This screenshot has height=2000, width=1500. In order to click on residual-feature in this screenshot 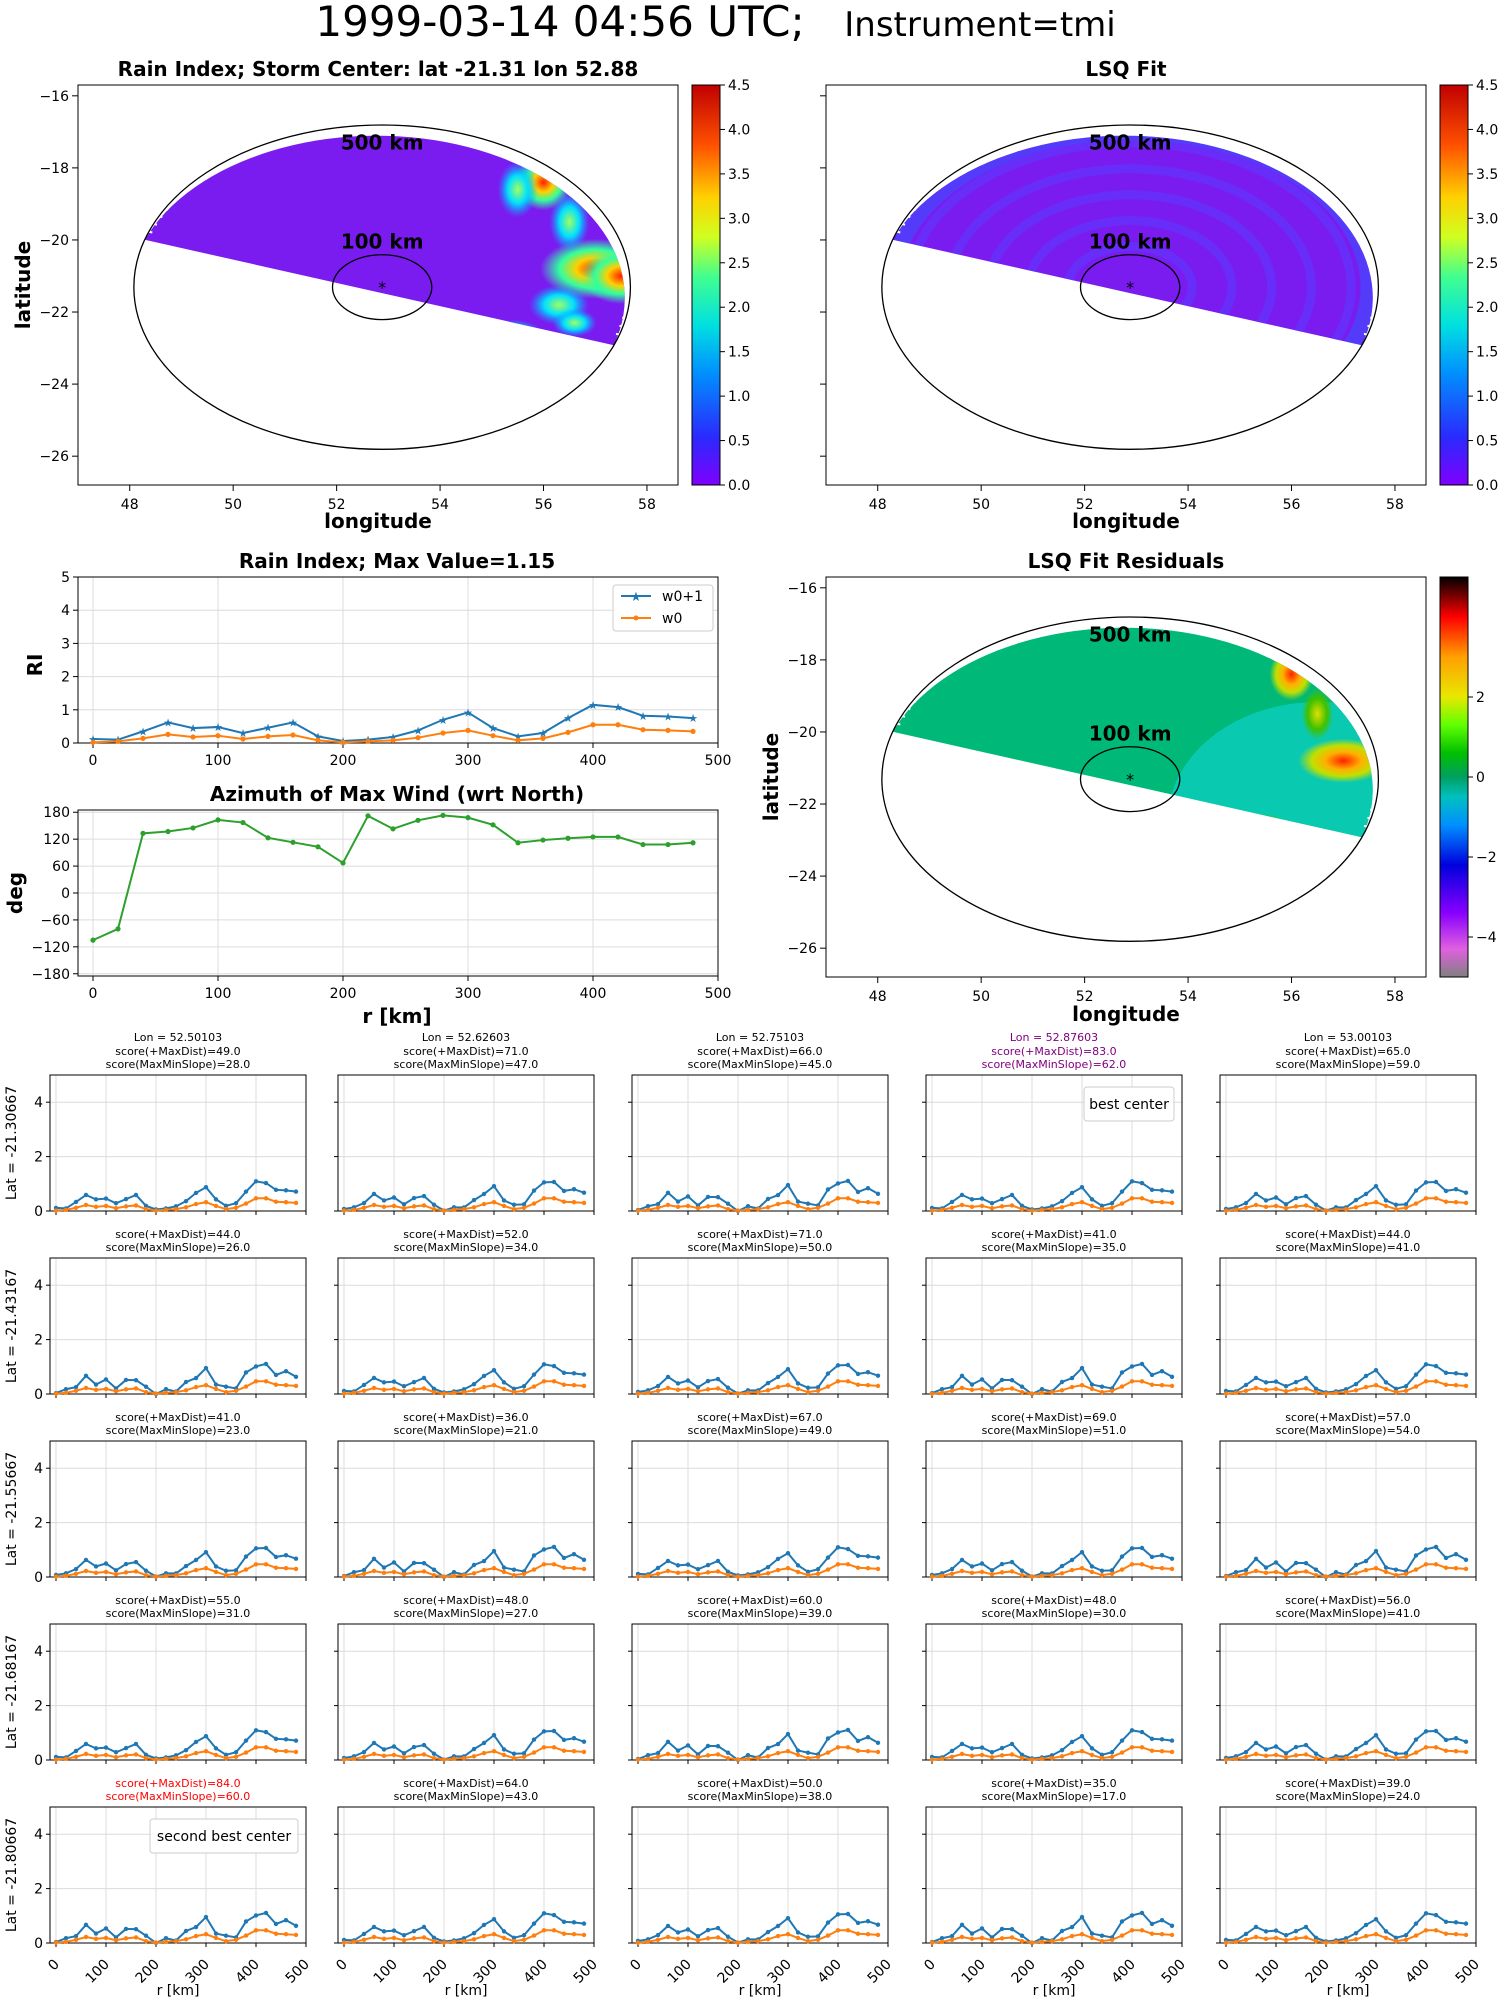, I will do `click(1183, 876)`.